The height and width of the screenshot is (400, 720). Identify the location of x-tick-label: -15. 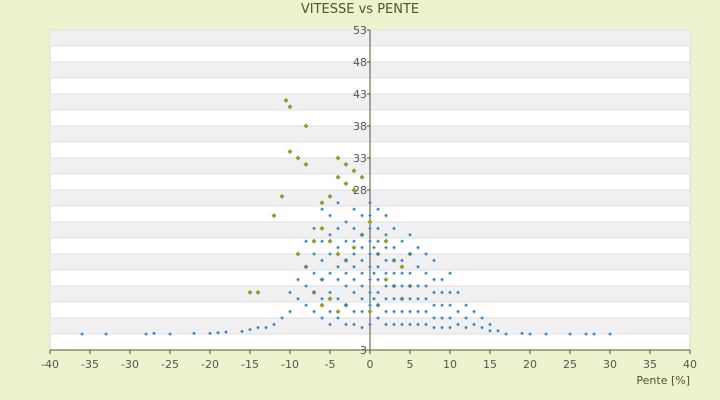
(250, 364).